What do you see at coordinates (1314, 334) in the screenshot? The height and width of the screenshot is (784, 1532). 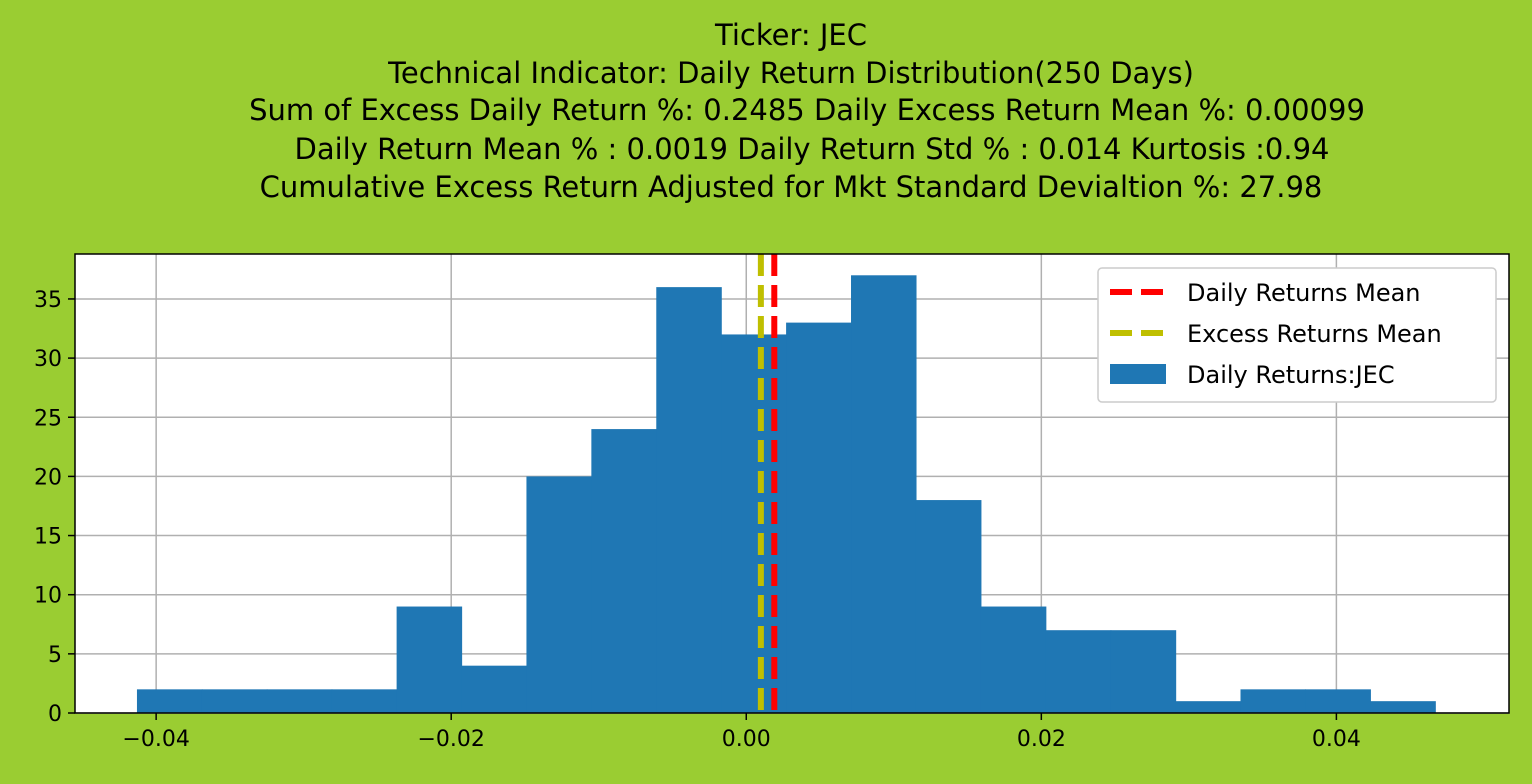 I see `legend-label: Excess Returns Mean` at bounding box center [1314, 334].